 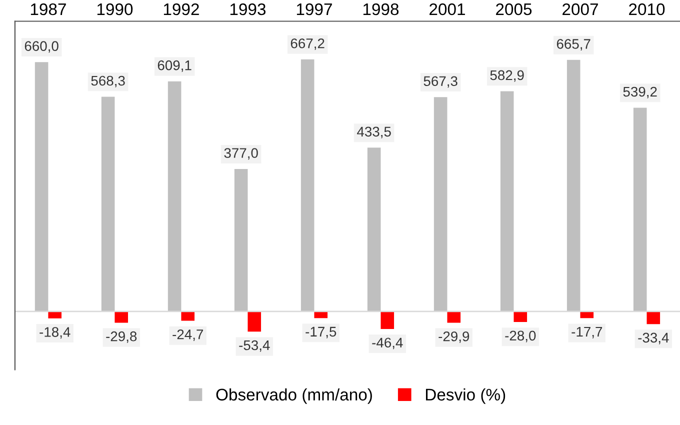 What do you see at coordinates (520, 336) in the screenshot?
I see `data-label: -28,0` at bounding box center [520, 336].